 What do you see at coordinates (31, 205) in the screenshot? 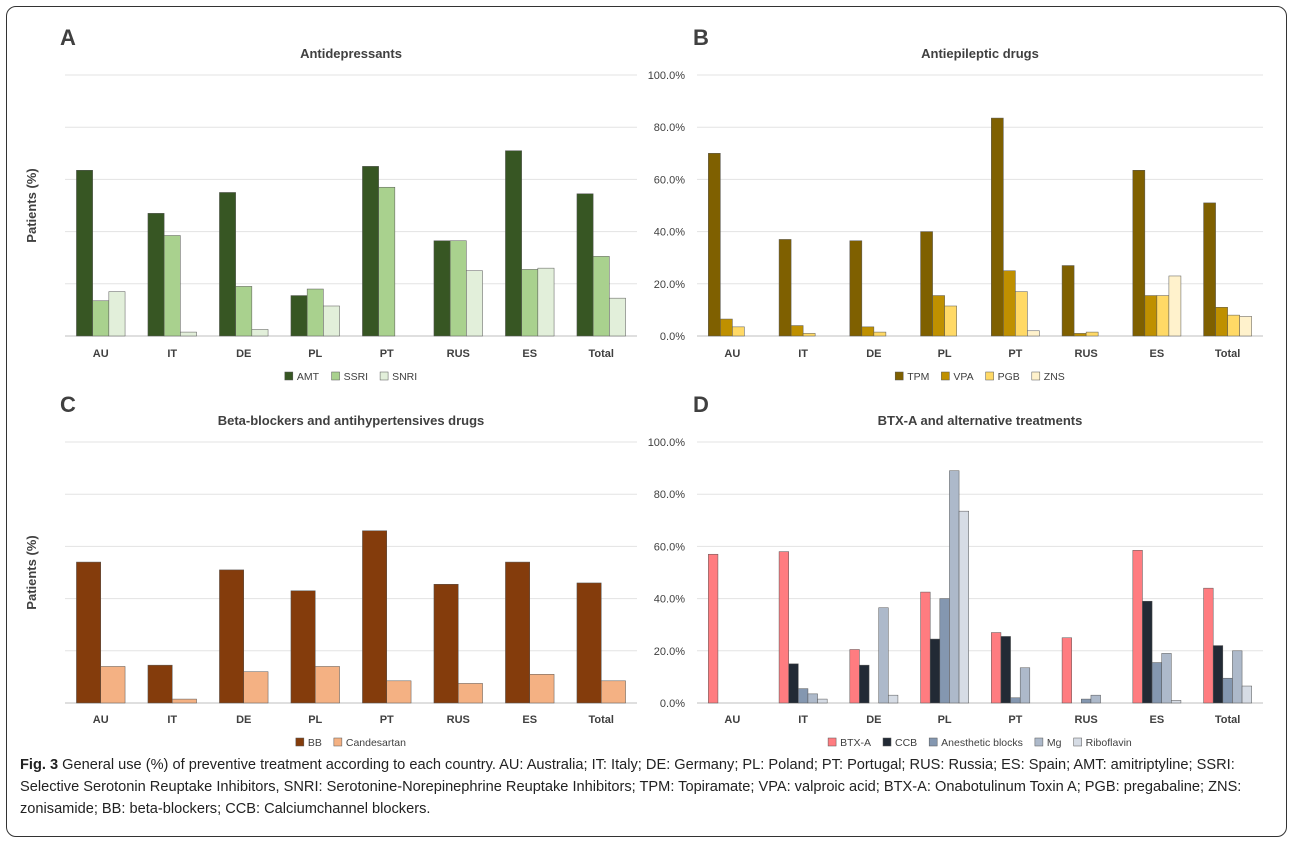
I see `panel-a-y-axis-label: Patients (%)` at bounding box center [31, 205].